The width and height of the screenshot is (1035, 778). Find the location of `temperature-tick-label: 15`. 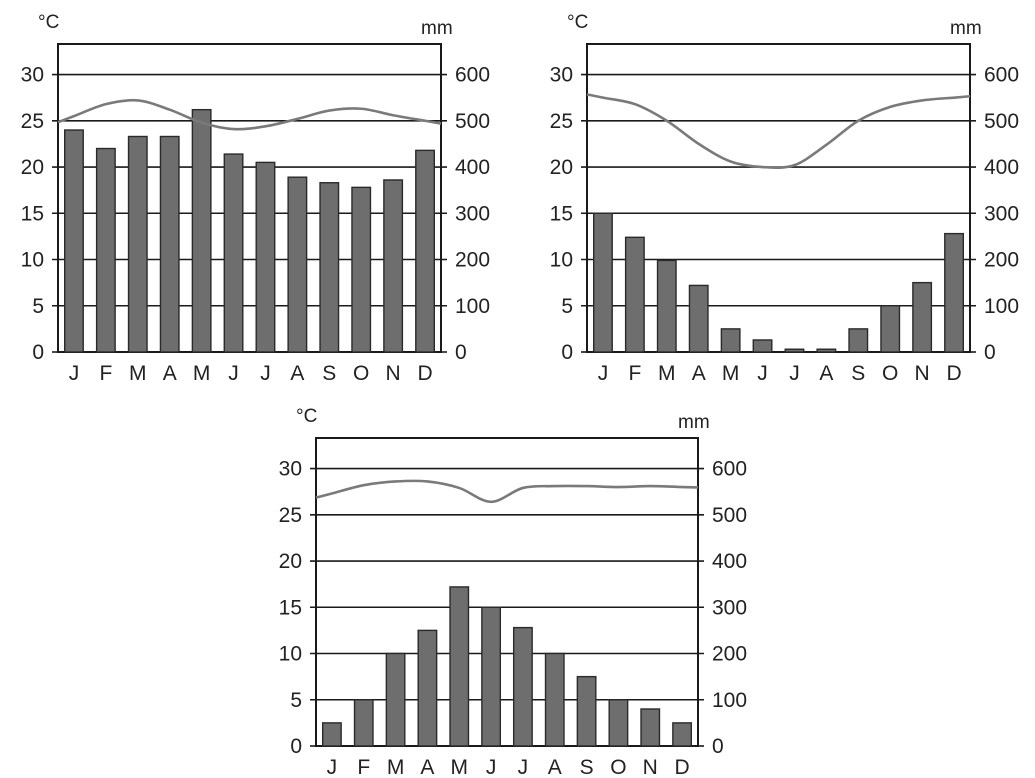

temperature-tick-label: 15 is located at coordinates (561, 213).